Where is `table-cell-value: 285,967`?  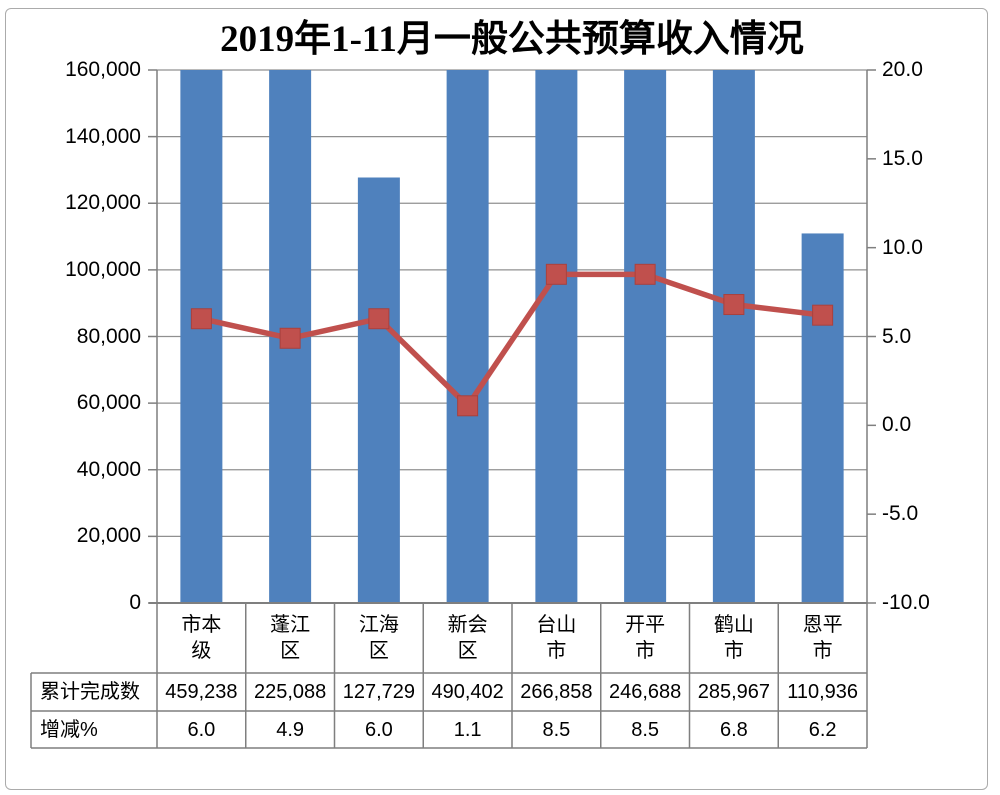 table-cell-value: 285,967 is located at coordinates (734, 692).